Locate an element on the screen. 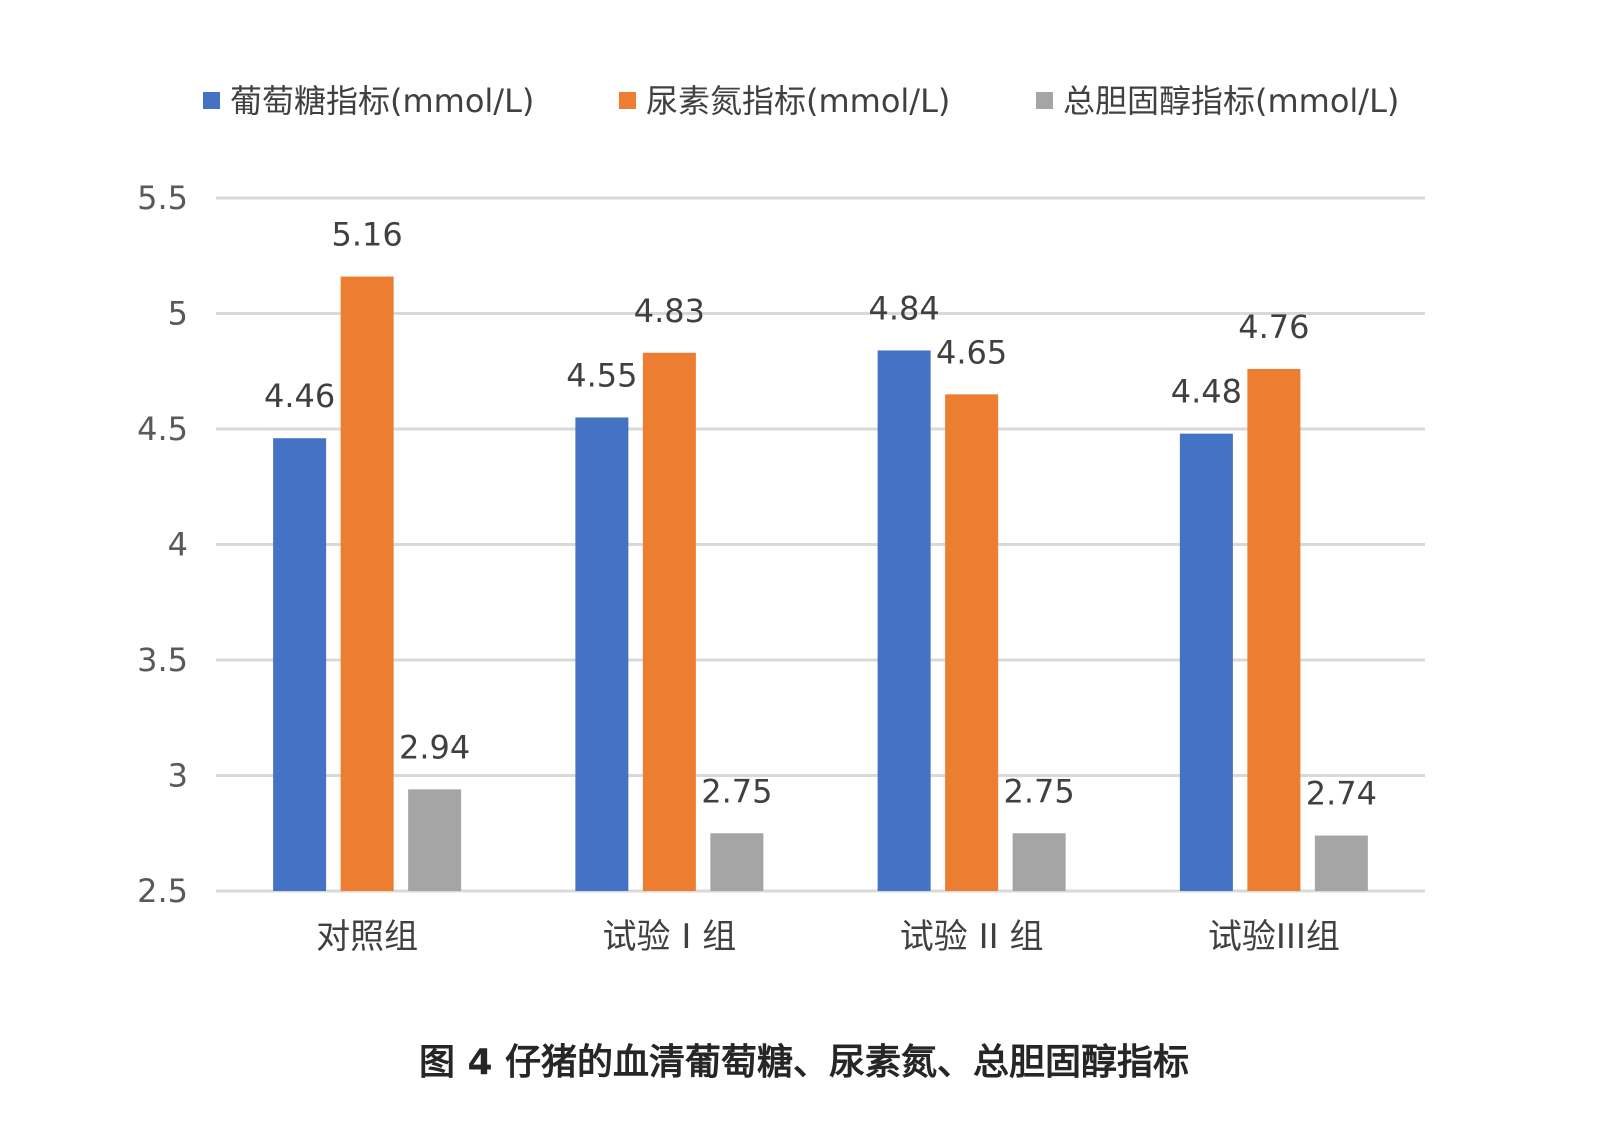 The width and height of the screenshot is (1608, 1122). y-tick-label: 3 is located at coordinates (178, 776).